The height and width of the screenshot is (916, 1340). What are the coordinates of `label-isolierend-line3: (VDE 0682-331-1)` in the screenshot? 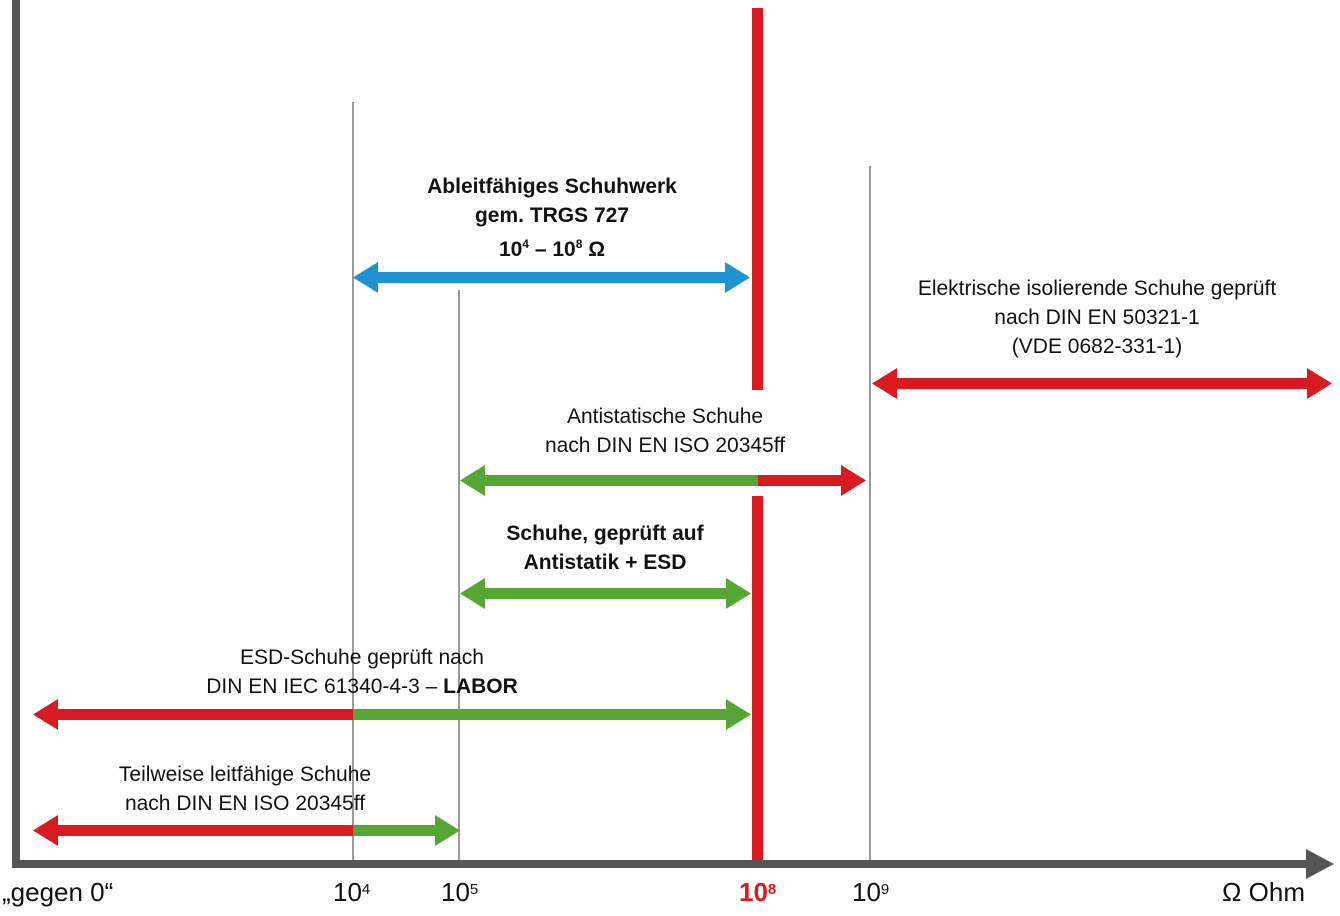 It's located at (1097, 346).